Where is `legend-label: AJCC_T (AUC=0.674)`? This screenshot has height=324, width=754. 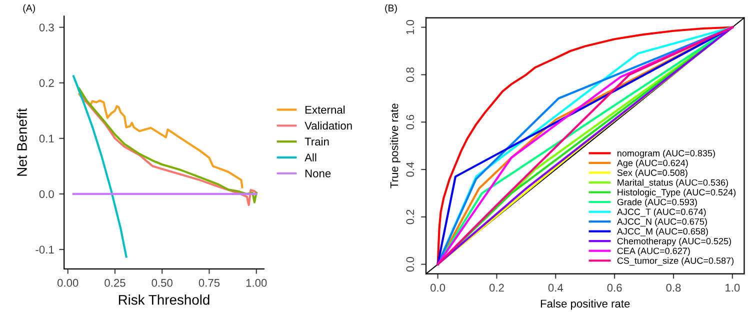
legend-label: AJCC_T (AUC=0.674) is located at coordinates (661, 212).